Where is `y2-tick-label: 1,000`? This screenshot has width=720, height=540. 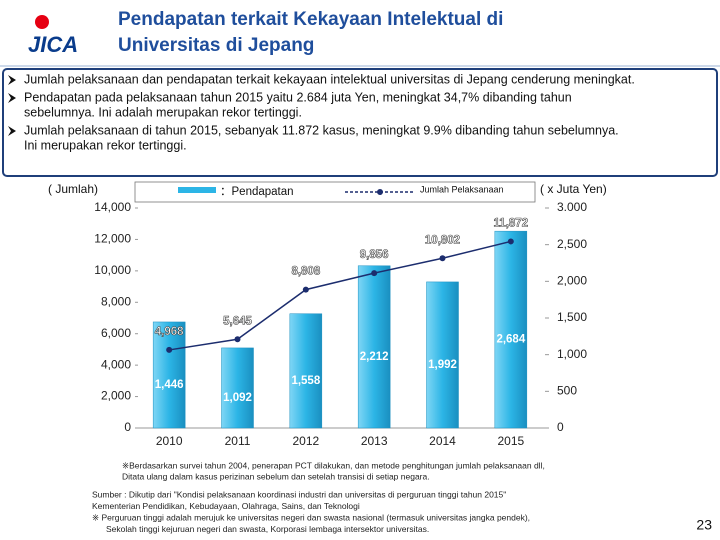 y2-tick-label: 1,000 is located at coordinates (572, 354).